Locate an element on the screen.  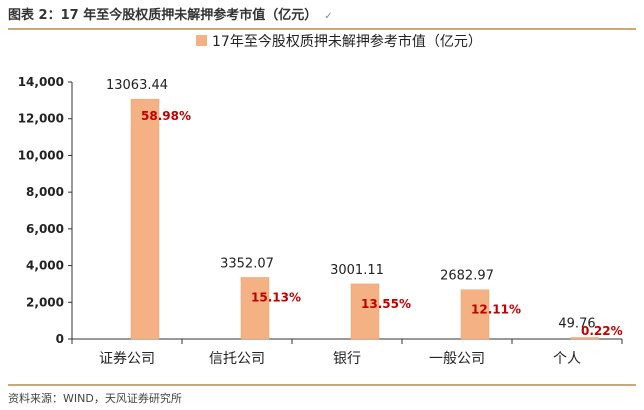
bar-percent-label: 12.11% is located at coordinates (496, 310).